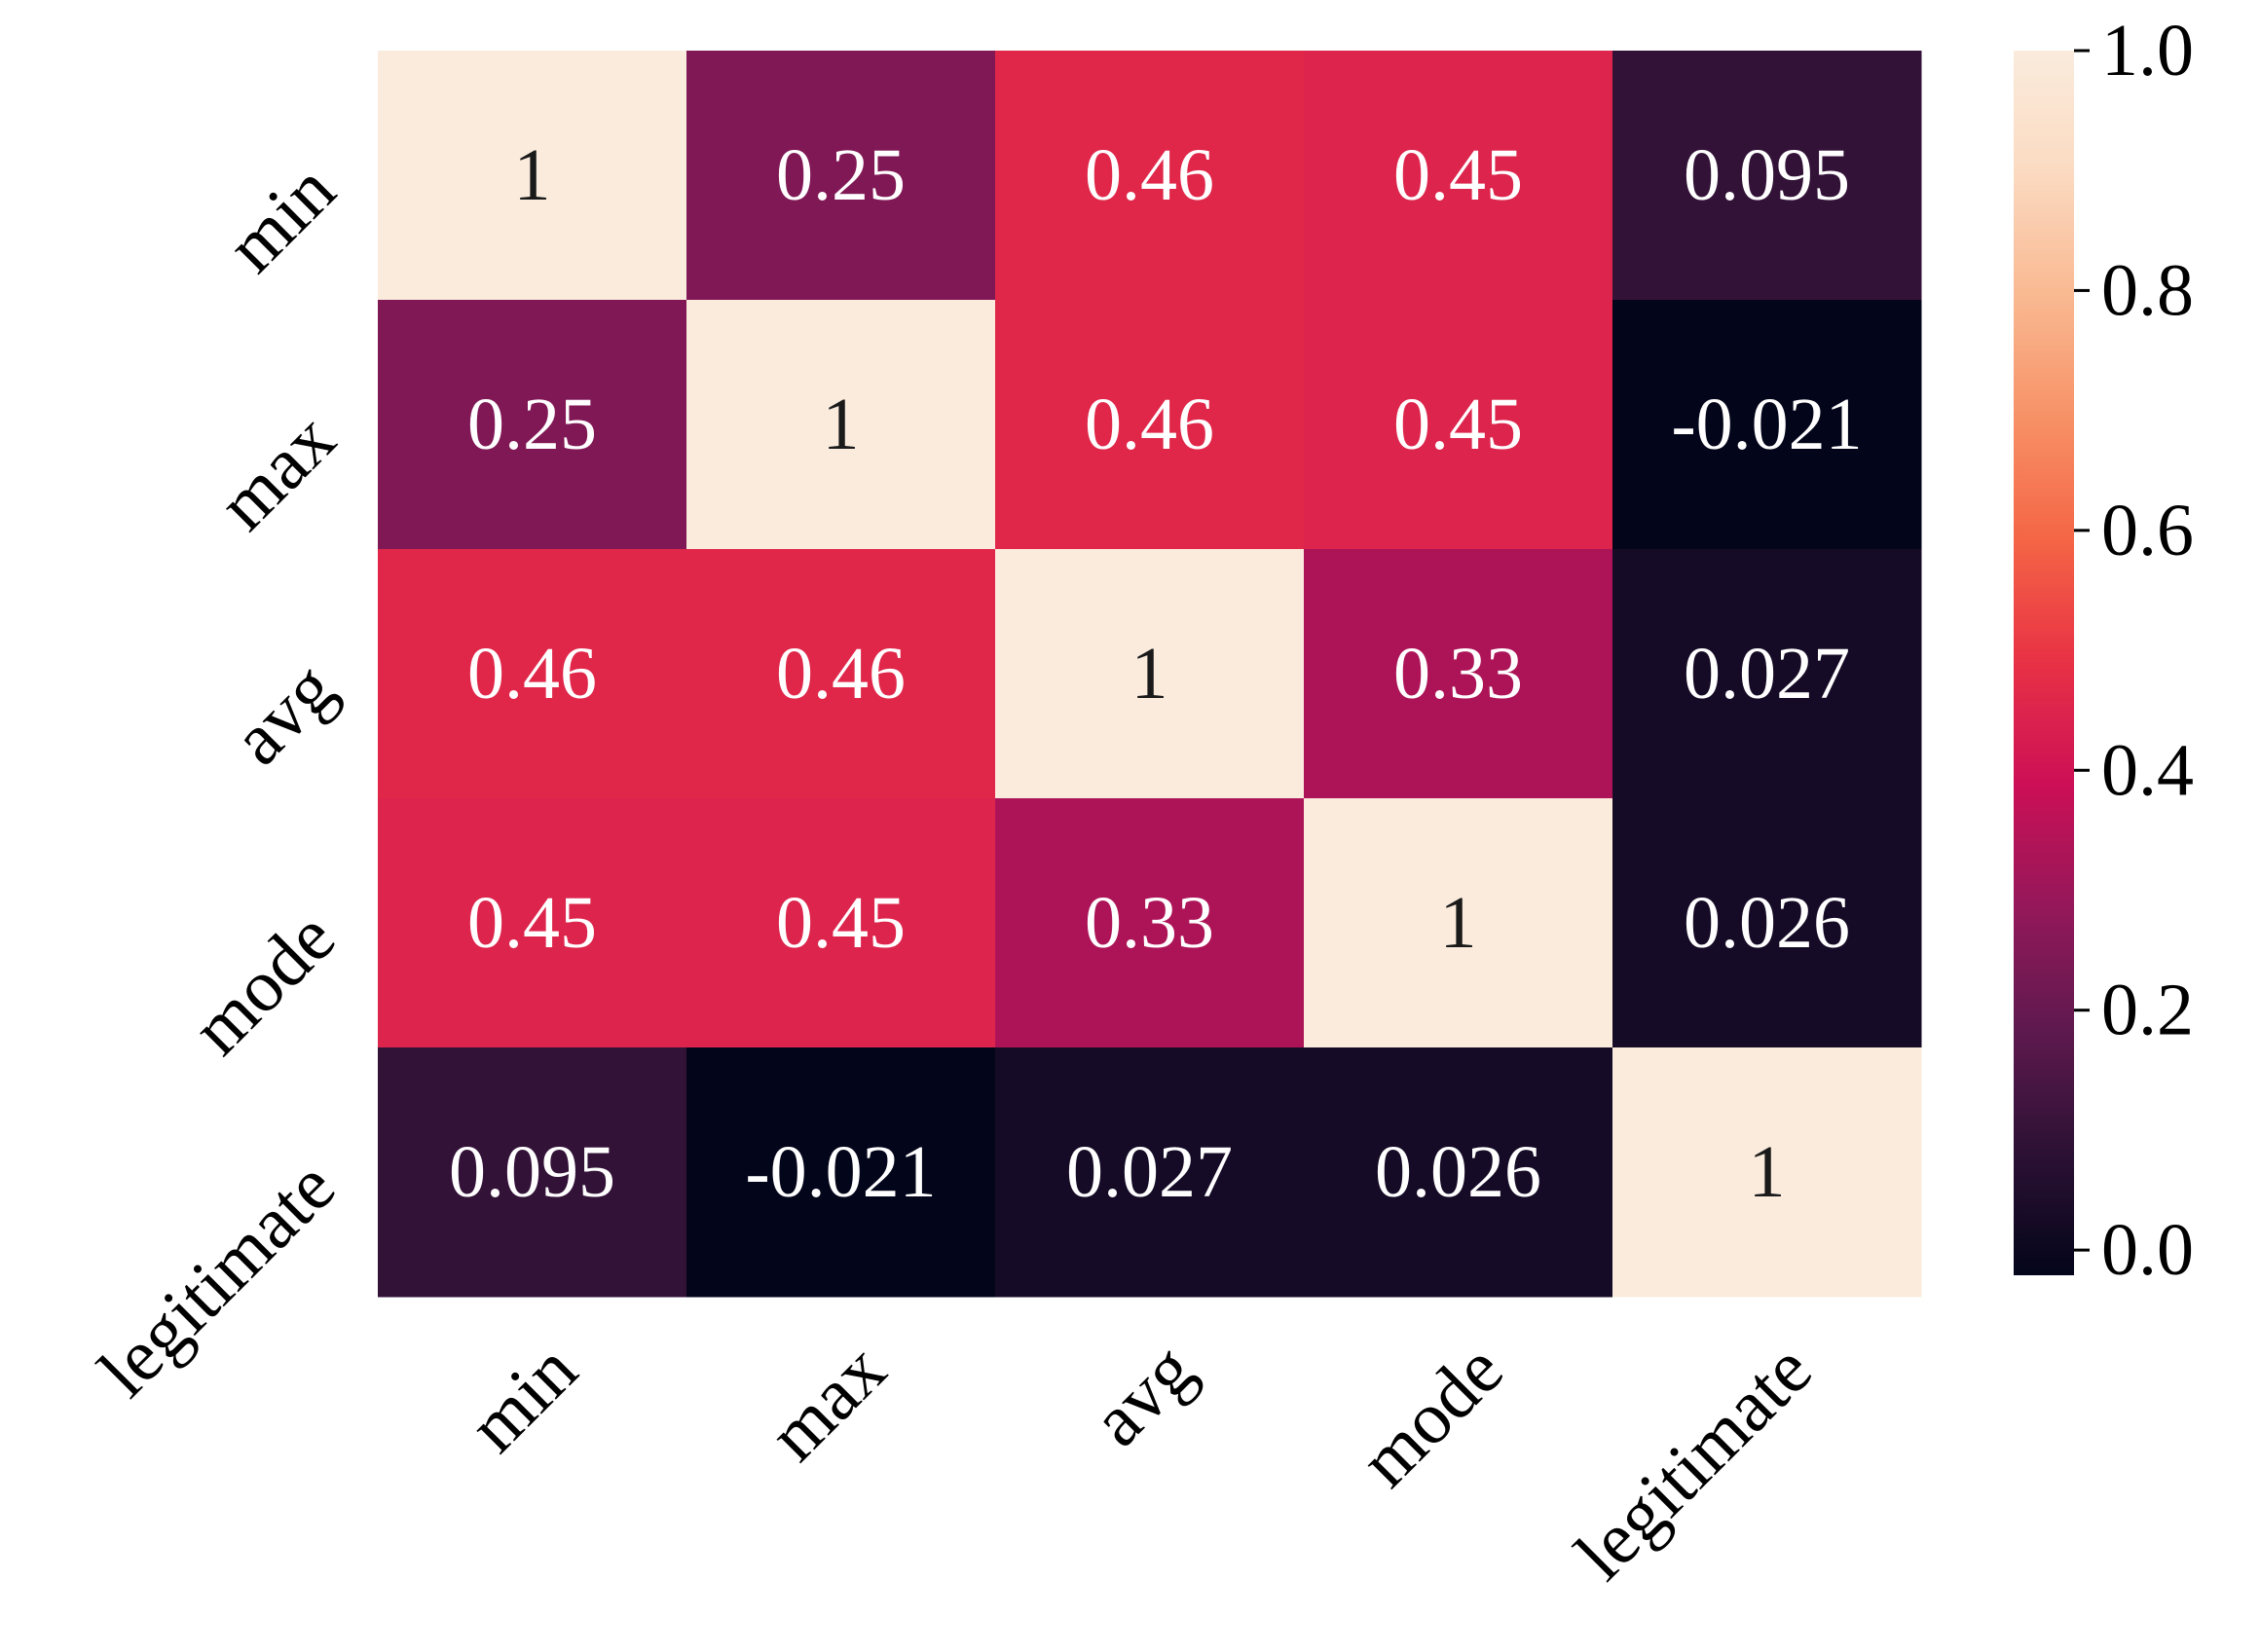 The height and width of the screenshot is (1652, 2260). I want to click on cell-value-label-3-4: 0.026, so click(1767, 923).